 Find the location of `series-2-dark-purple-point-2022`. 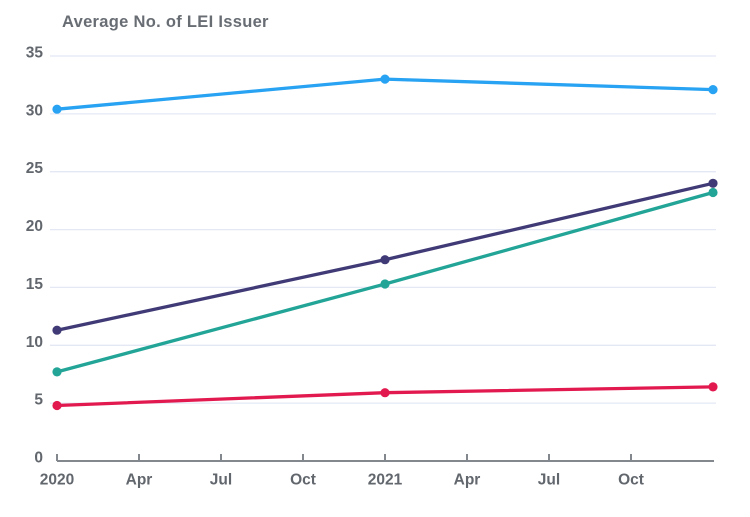

series-2-dark-purple-point-2022 is located at coordinates (713, 183).